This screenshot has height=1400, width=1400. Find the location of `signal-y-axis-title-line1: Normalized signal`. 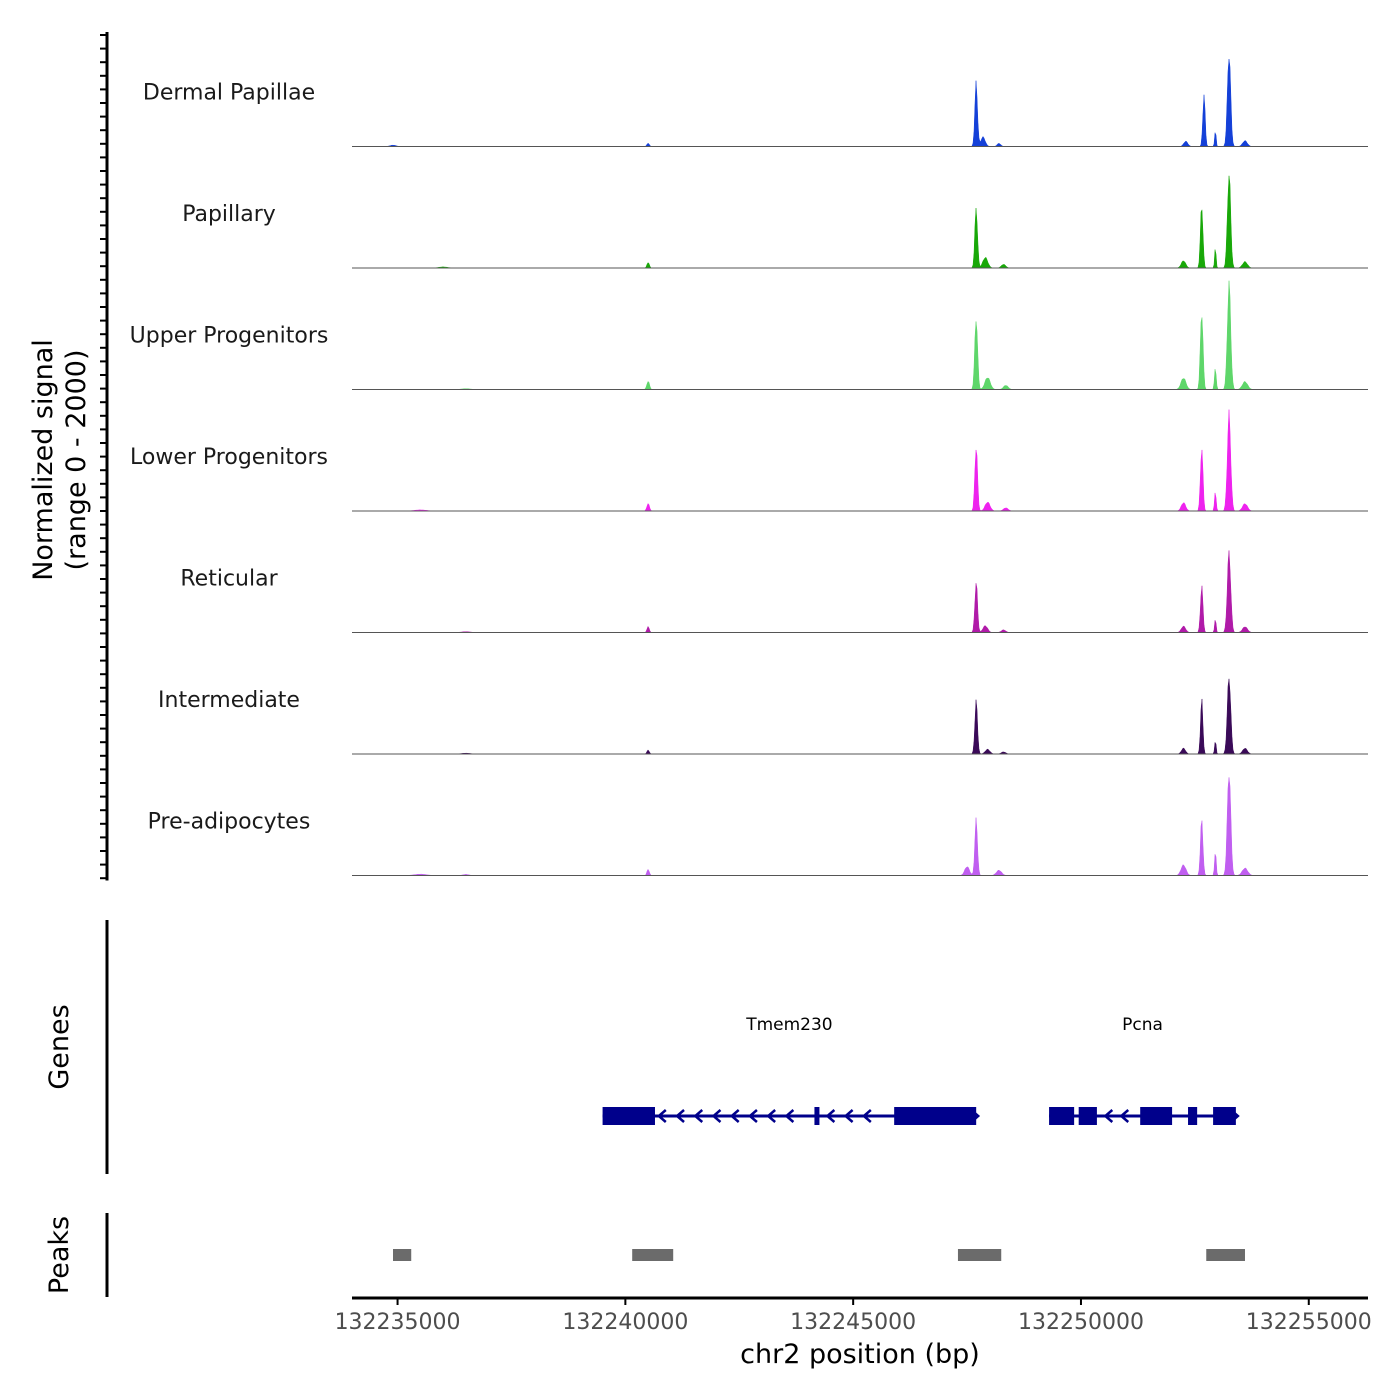

signal-y-axis-title-line1: Normalized signal is located at coordinates (43, 460).